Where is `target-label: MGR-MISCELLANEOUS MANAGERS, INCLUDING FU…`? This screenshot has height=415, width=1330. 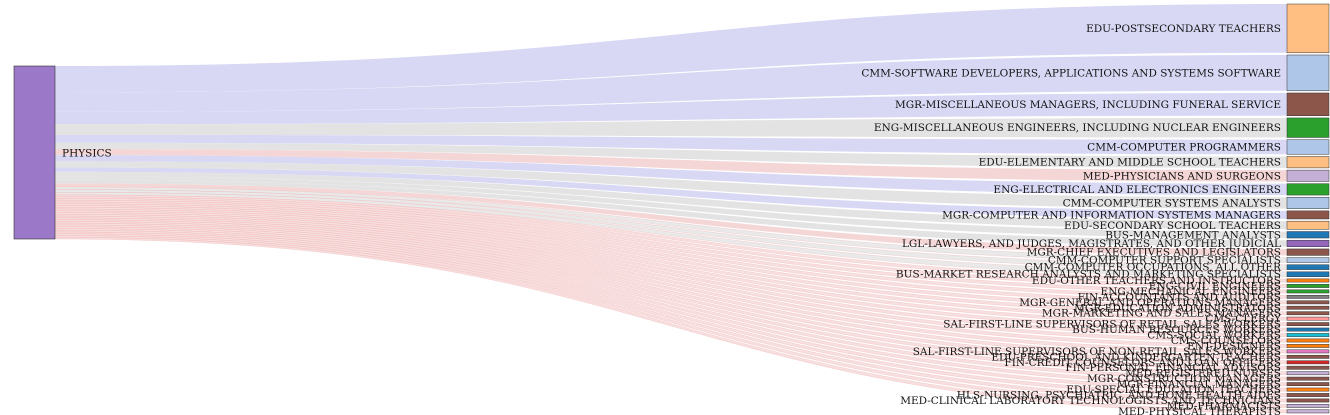
target-label: MGR-MISCELLANEOUS MANAGERS, INCLUDING FU… is located at coordinates (1088, 105).